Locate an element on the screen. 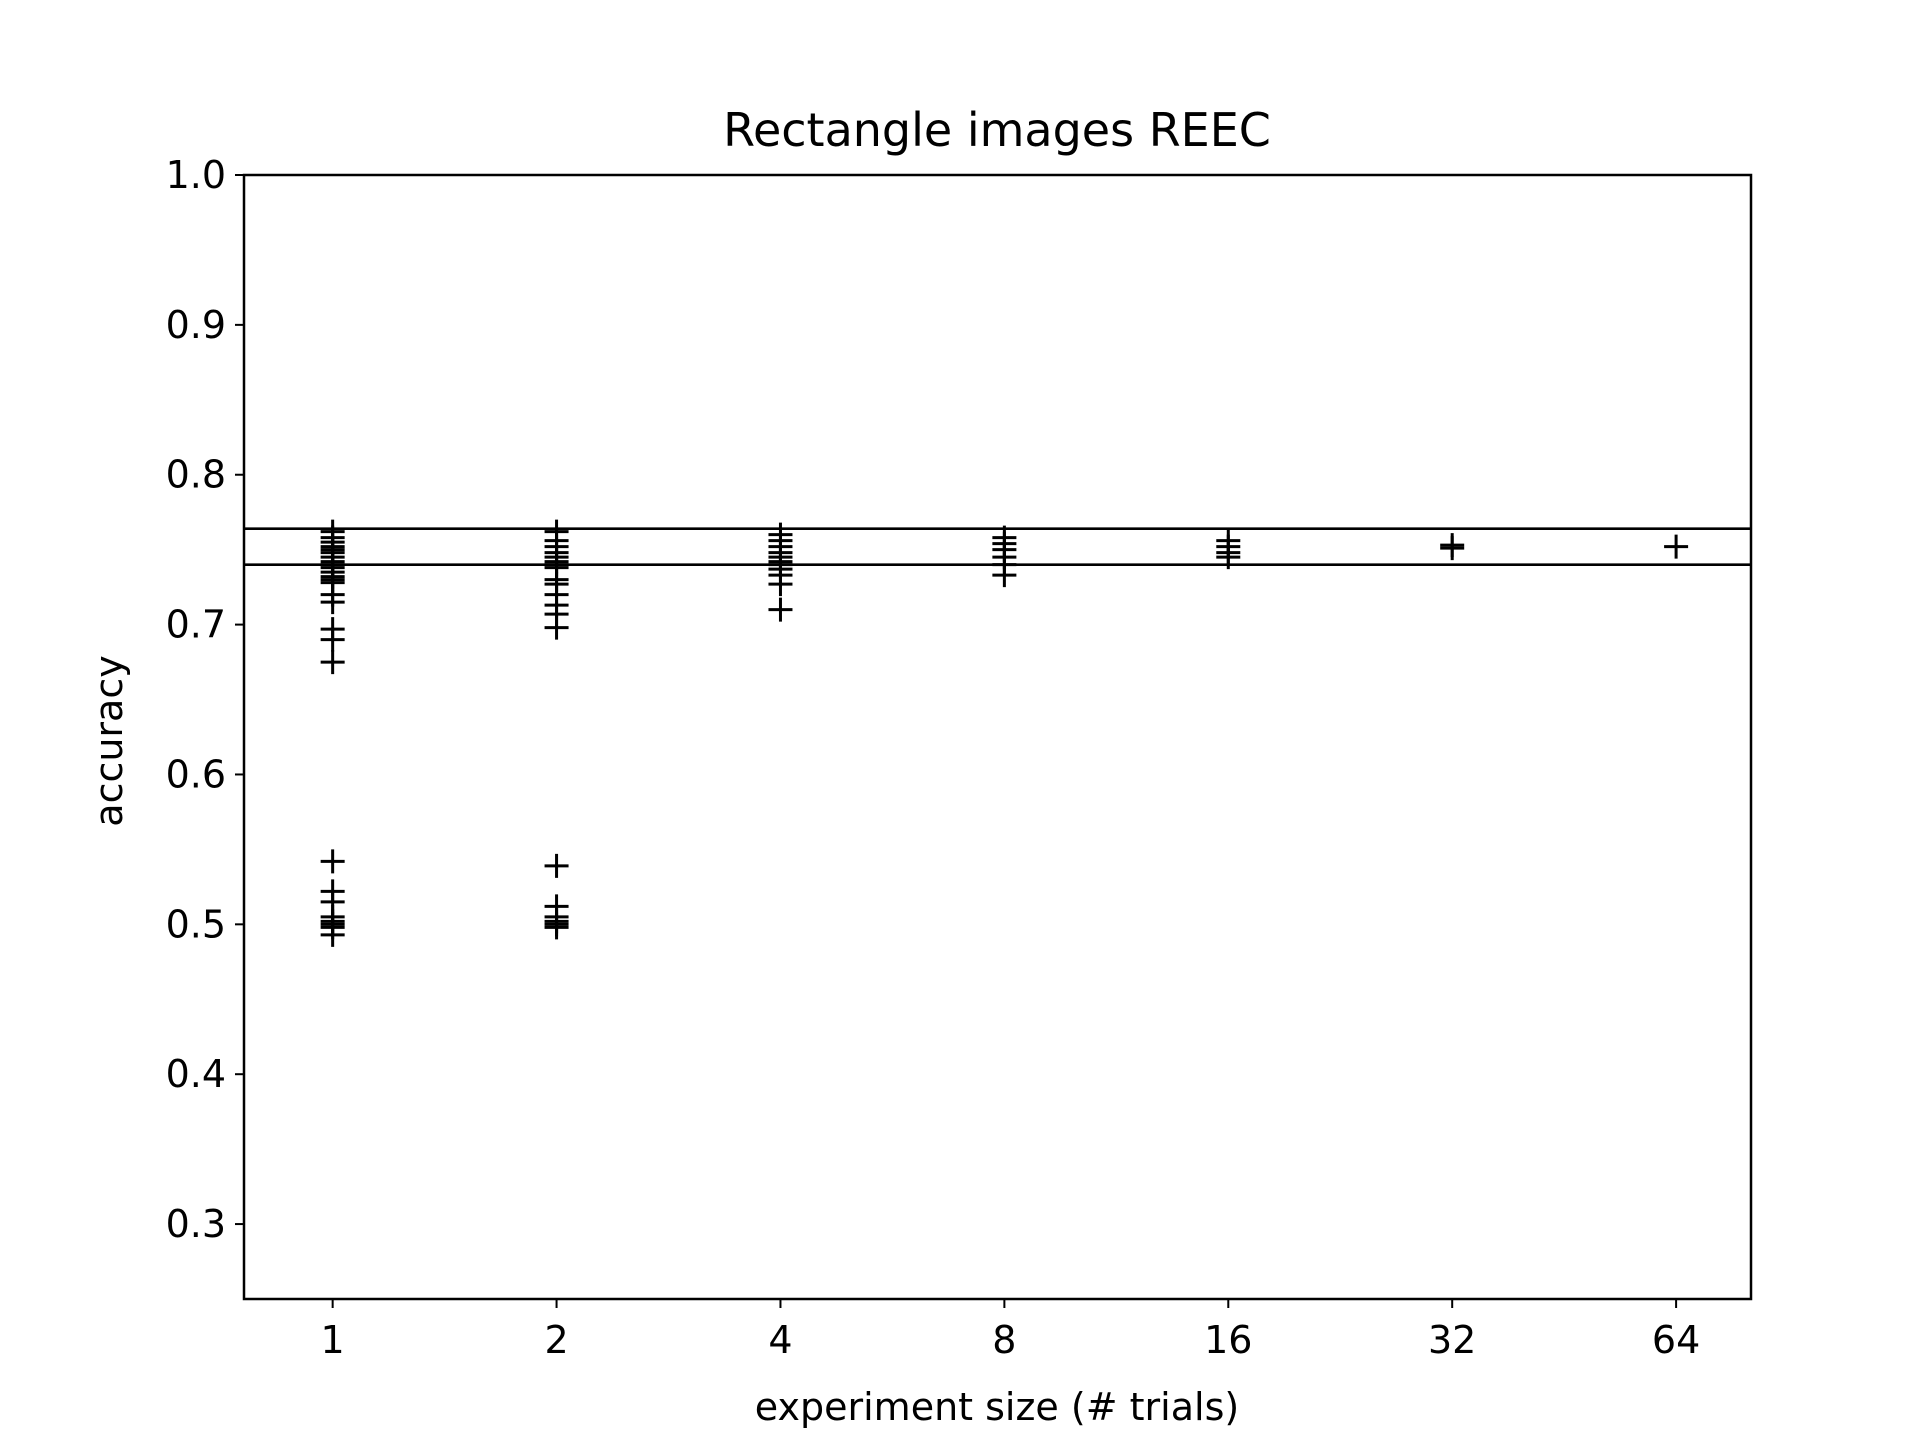  x-tick-label-3: 8 is located at coordinates (1004, 1340).